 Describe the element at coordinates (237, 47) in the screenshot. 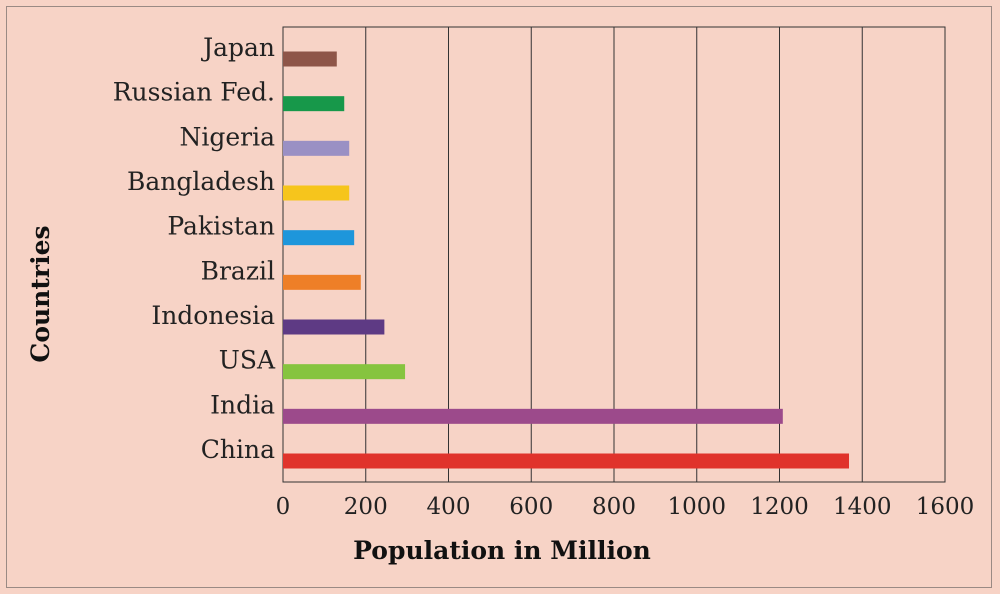

I see `category-label: Japan` at that location.